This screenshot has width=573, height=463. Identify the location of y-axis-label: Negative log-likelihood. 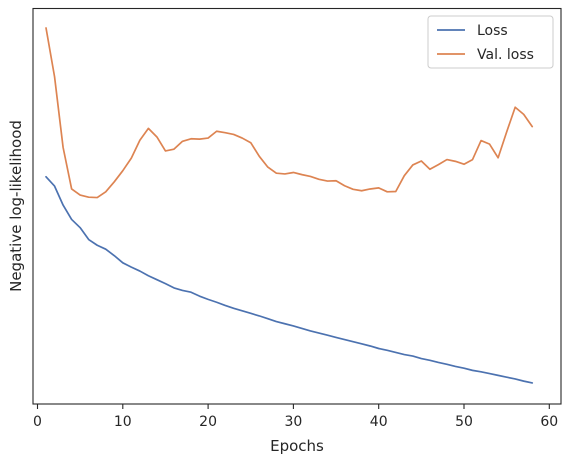
(16, 206).